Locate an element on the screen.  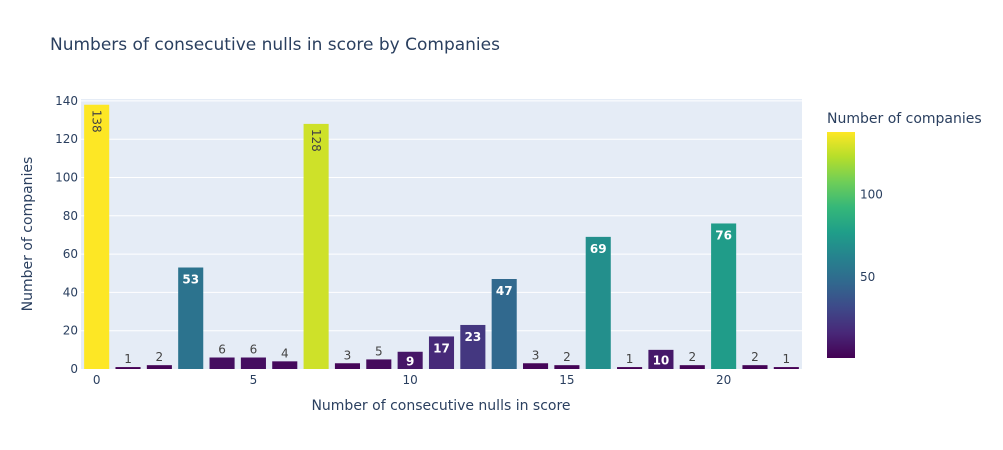
bar-value-label: 5 is located at coordinates (379, 351).